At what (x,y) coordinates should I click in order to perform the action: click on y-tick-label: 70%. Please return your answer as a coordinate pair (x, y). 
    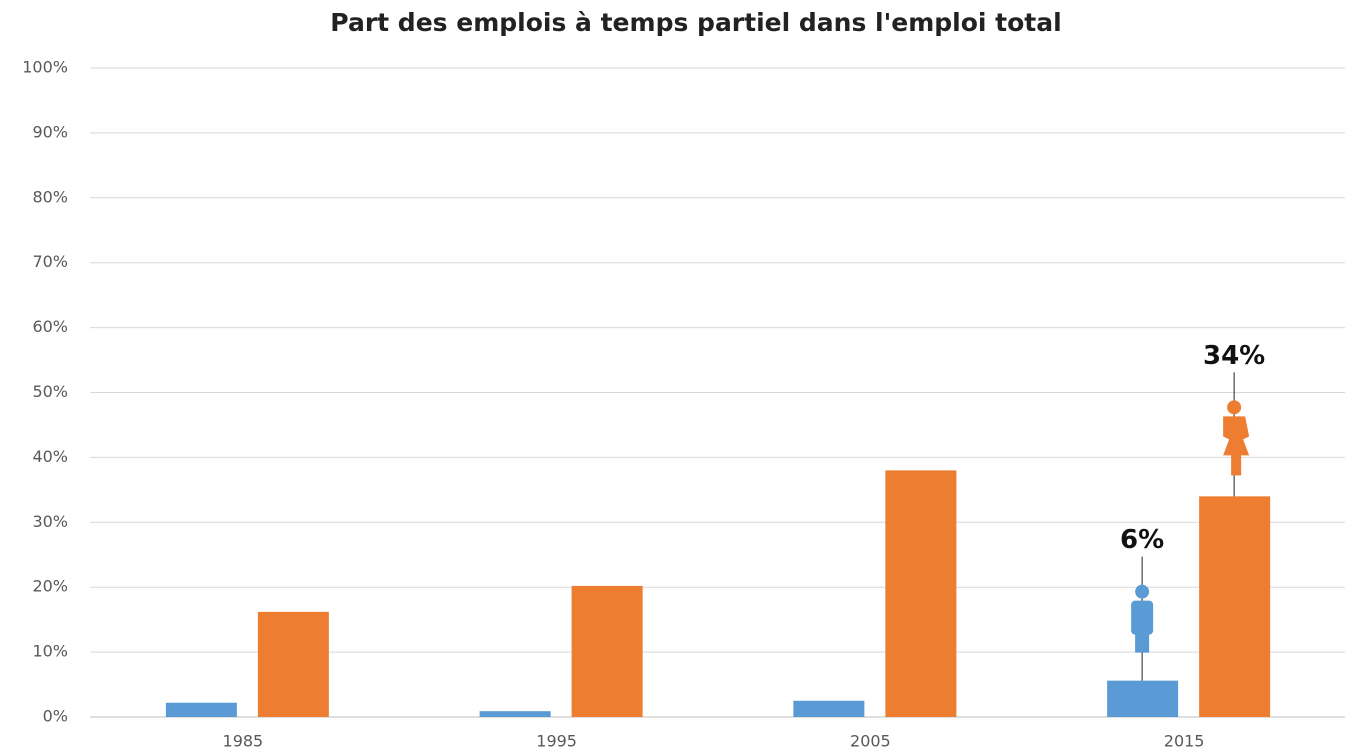
    Looking at the image, I should click on (50, 261).